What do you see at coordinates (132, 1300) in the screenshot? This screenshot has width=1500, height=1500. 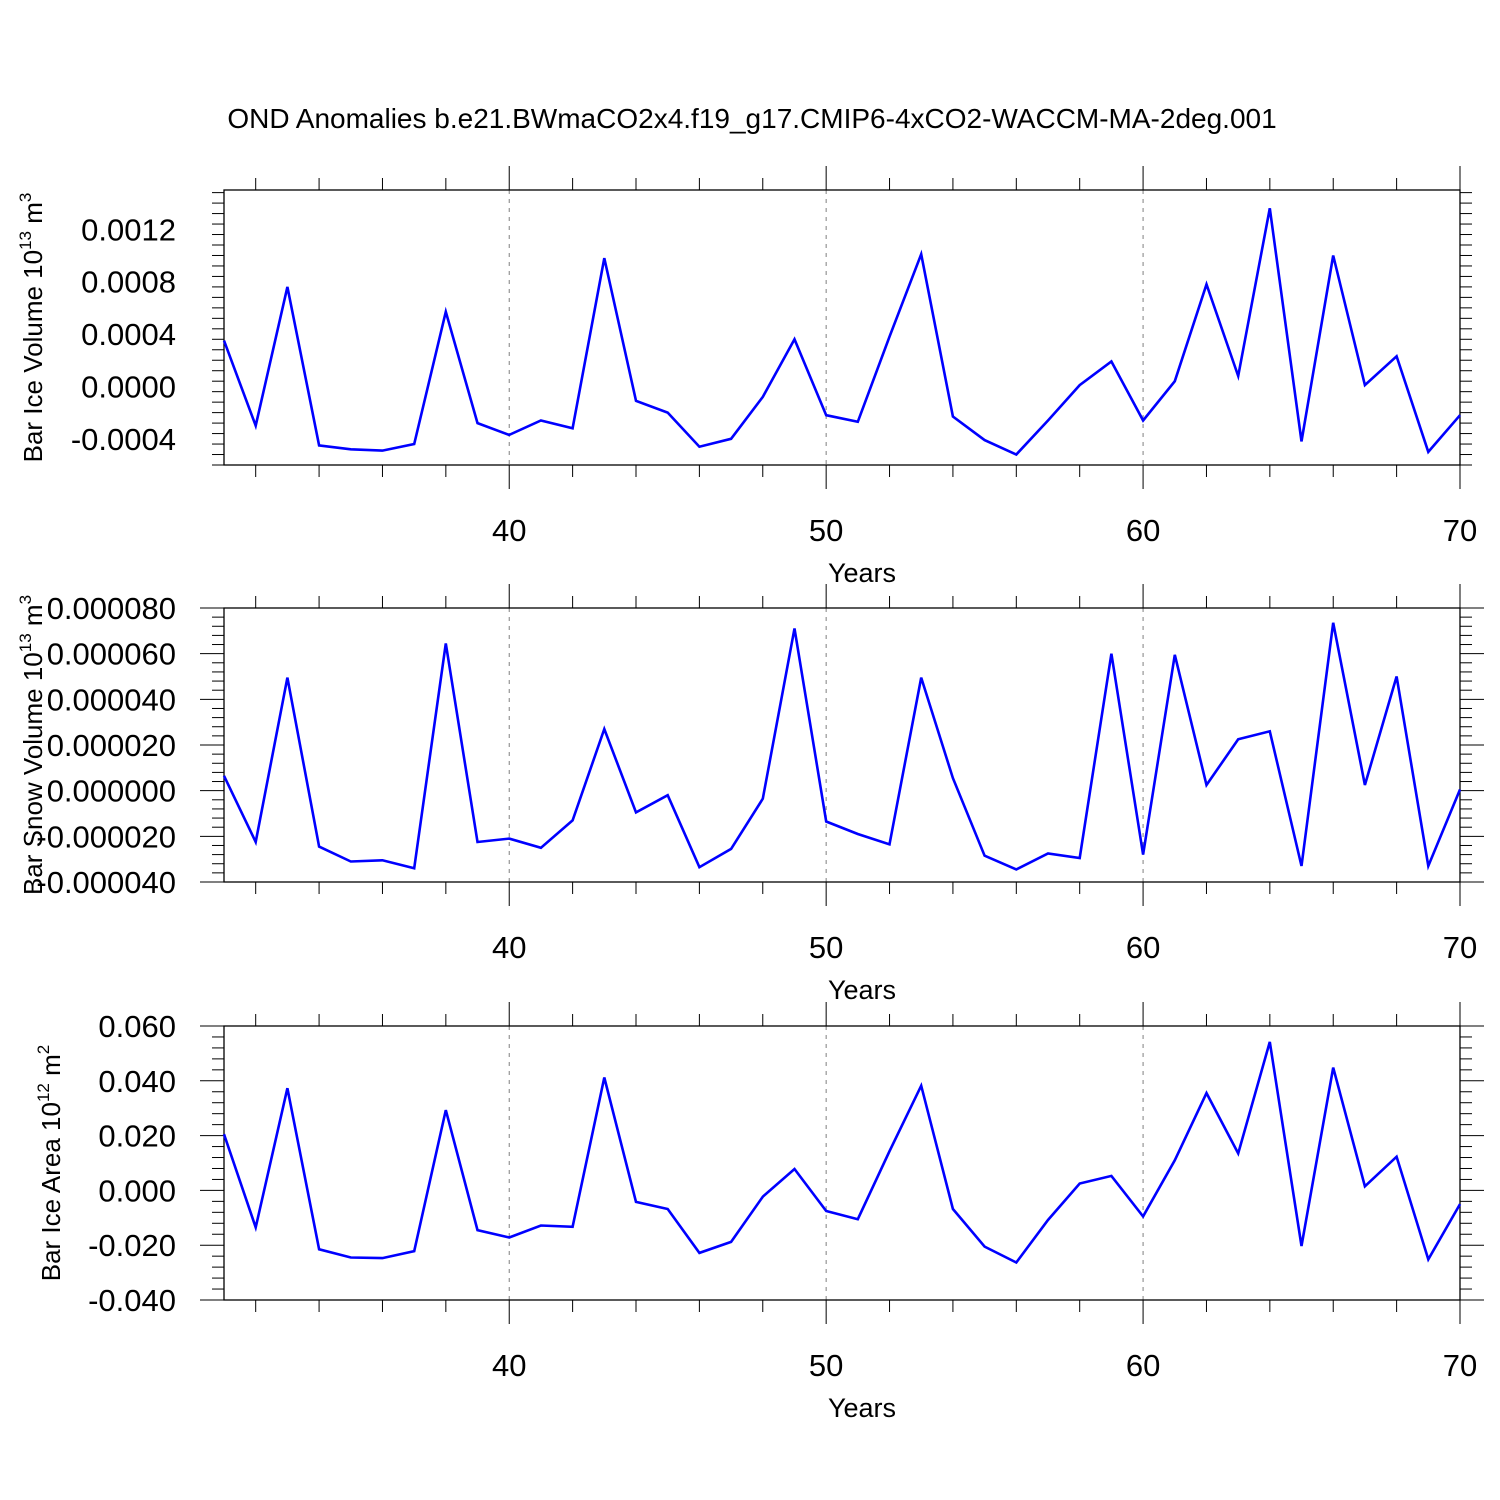 I see `y-tick-label: -0.040` at bounding box center [132, 1300].